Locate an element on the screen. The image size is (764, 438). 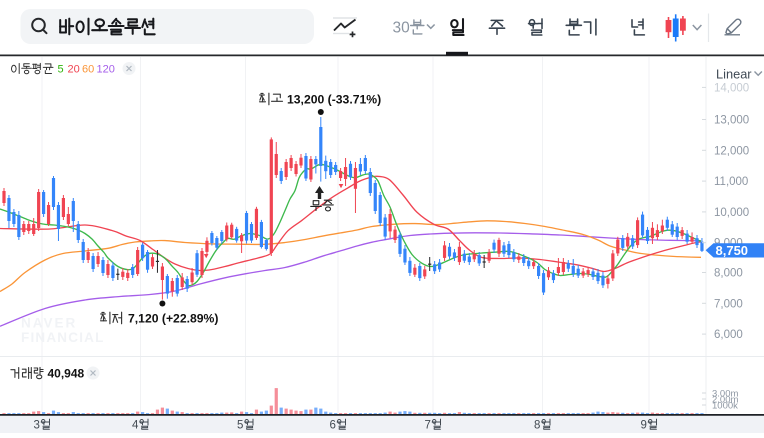
svg-text: 7,000 is located at coordinates (728, 304).